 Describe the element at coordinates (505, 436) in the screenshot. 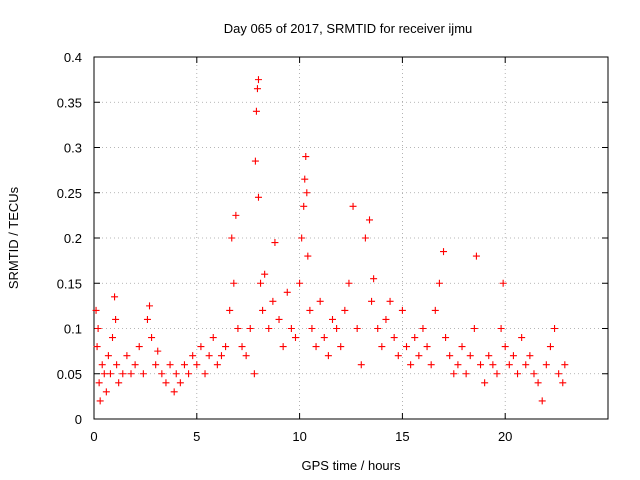

I see `x-tick-label: 20` at that location.